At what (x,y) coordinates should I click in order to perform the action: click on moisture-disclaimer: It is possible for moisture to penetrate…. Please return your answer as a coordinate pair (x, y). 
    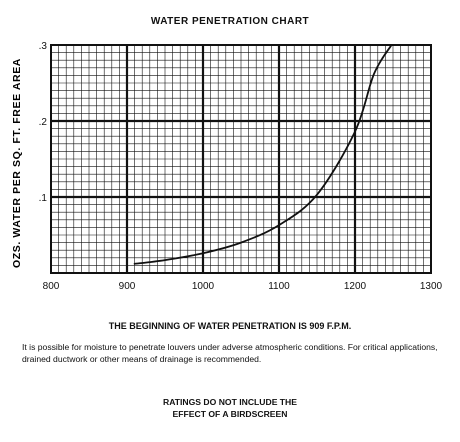
    Looking at the image, I should click on (230, 353).